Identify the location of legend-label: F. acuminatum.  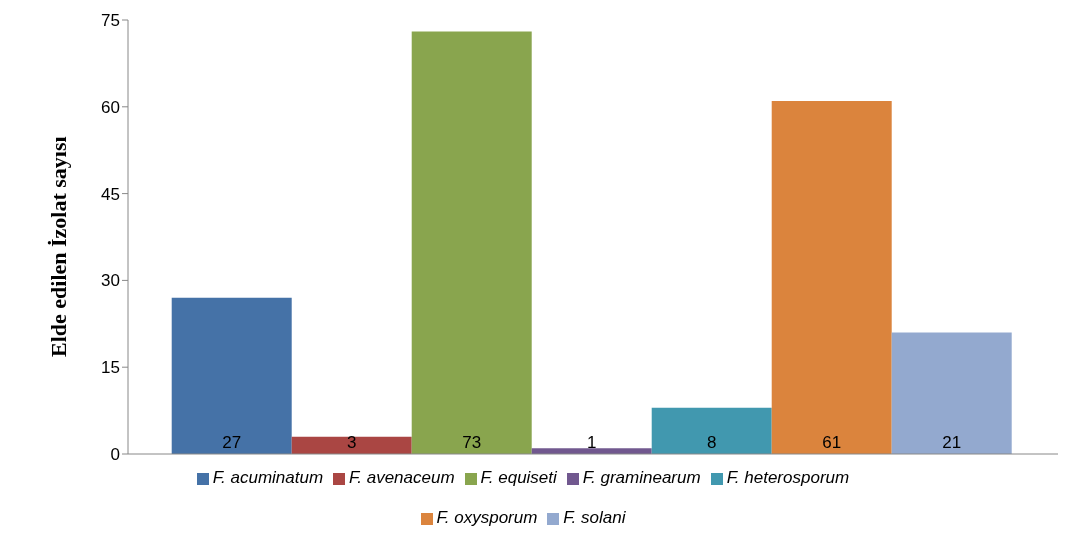
(268, 477).